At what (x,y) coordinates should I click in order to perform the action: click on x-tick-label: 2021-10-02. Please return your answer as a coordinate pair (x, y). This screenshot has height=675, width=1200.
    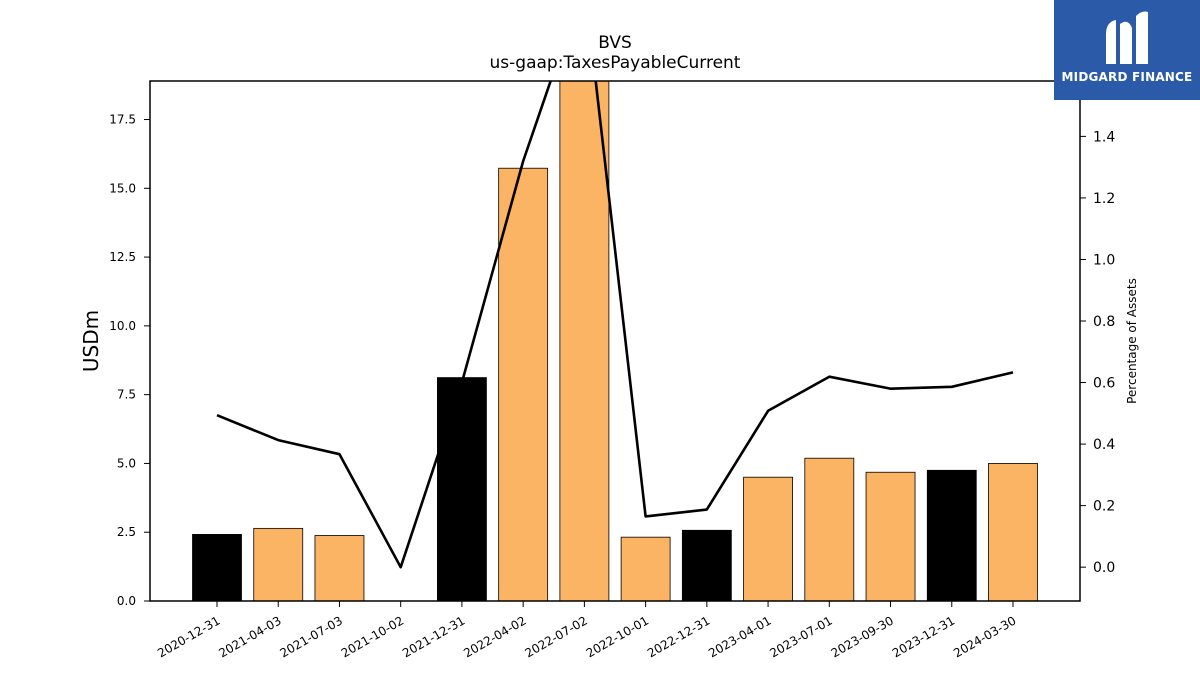
    Looking at the image, I should click on (372, 636).